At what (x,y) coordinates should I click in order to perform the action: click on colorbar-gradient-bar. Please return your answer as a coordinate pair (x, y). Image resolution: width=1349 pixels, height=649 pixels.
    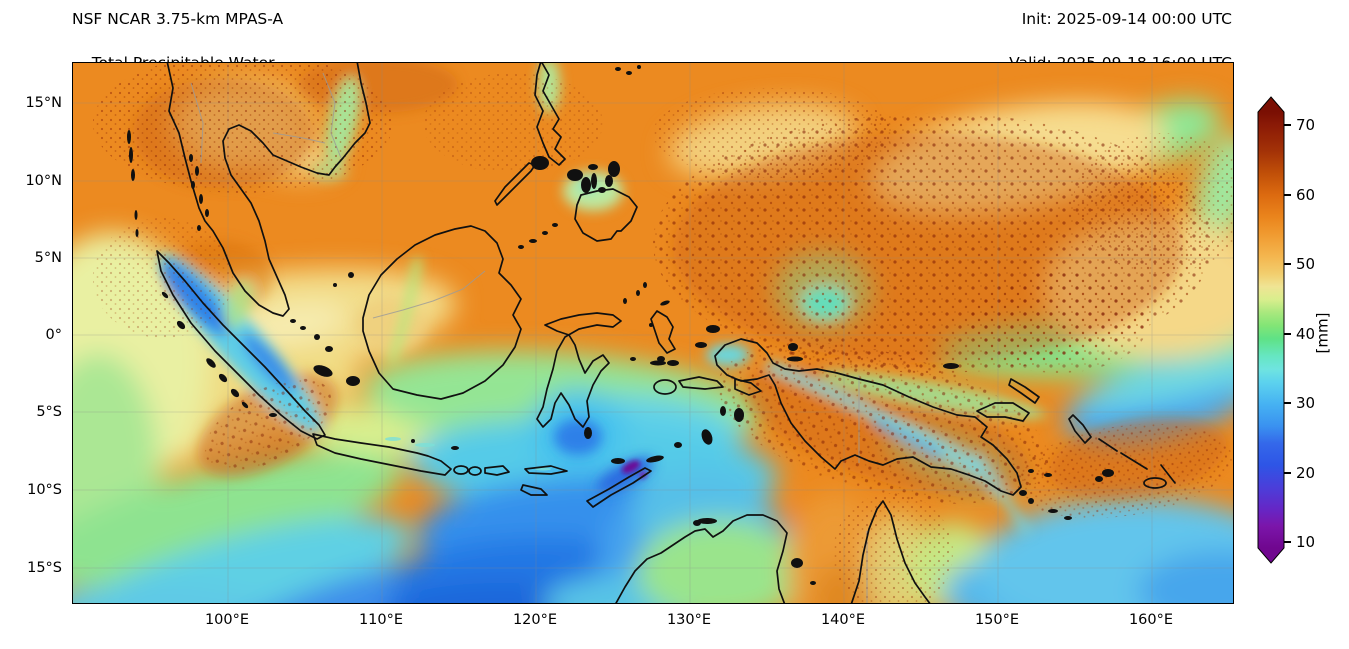
    Looking at the image, I should click on (1271, 330).